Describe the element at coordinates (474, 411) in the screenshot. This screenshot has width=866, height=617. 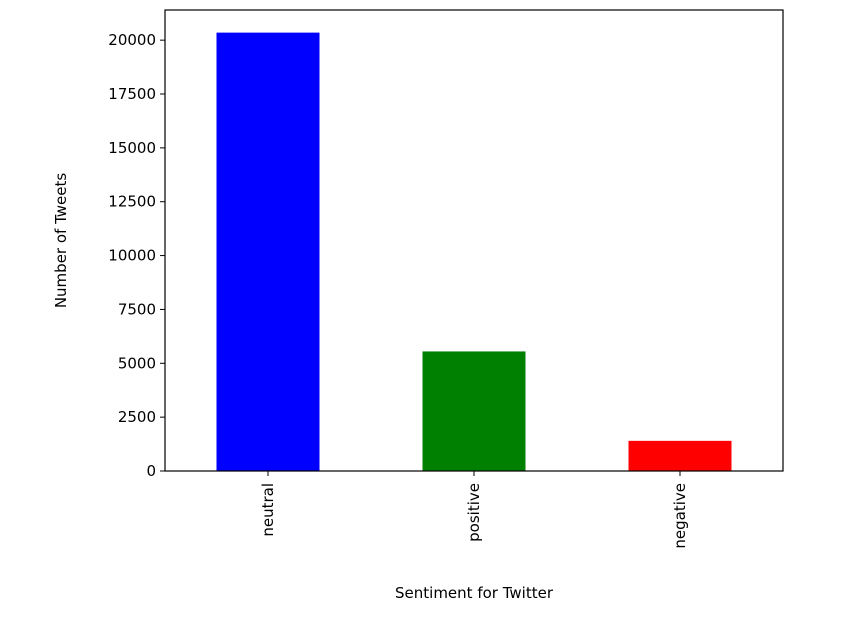
I see `bar-positive` at that location.